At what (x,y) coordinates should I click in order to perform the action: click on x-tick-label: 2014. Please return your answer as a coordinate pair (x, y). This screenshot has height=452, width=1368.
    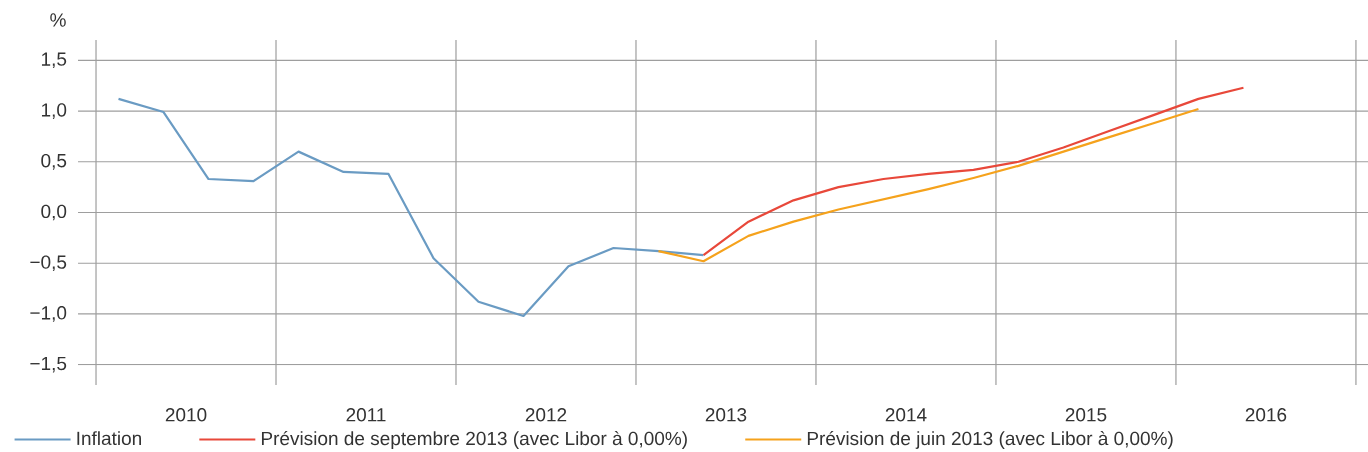
    Looking at the image, I should click on (906, 415).